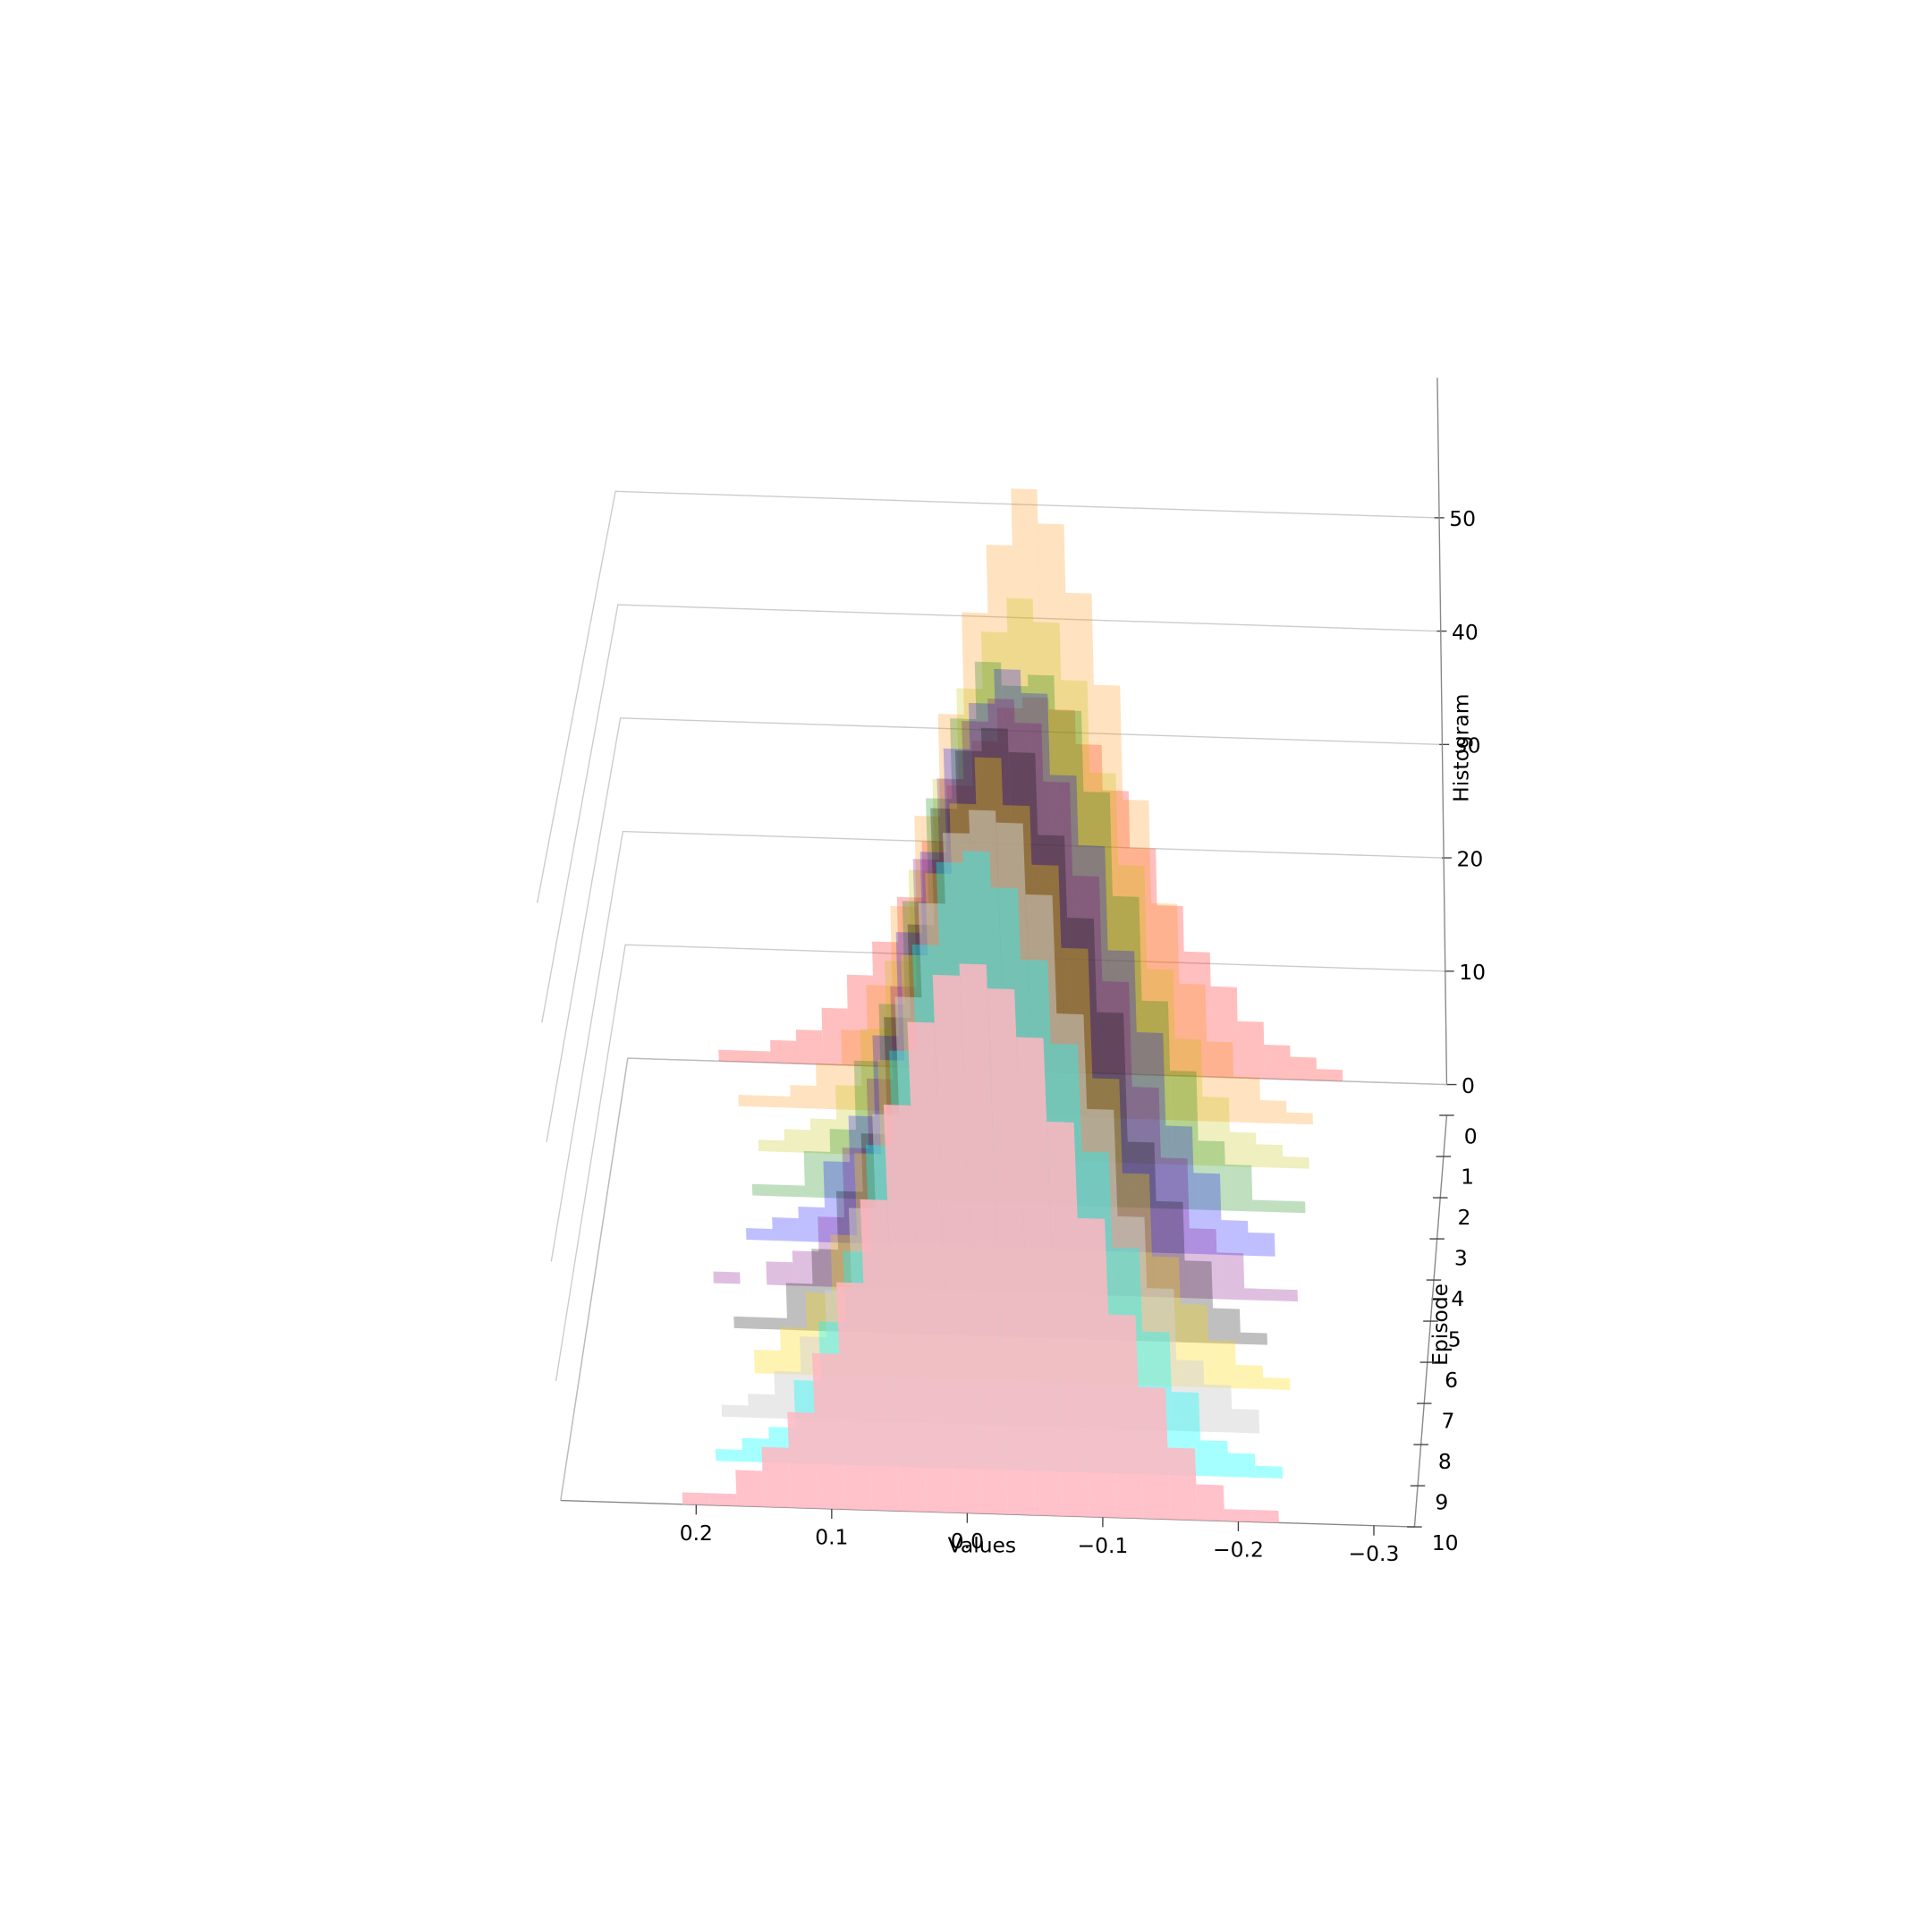 Image resolution: width=1932 pixels, height=1932 pixels. I want to click on y-tick-label: 0, so click(1471, 1135).